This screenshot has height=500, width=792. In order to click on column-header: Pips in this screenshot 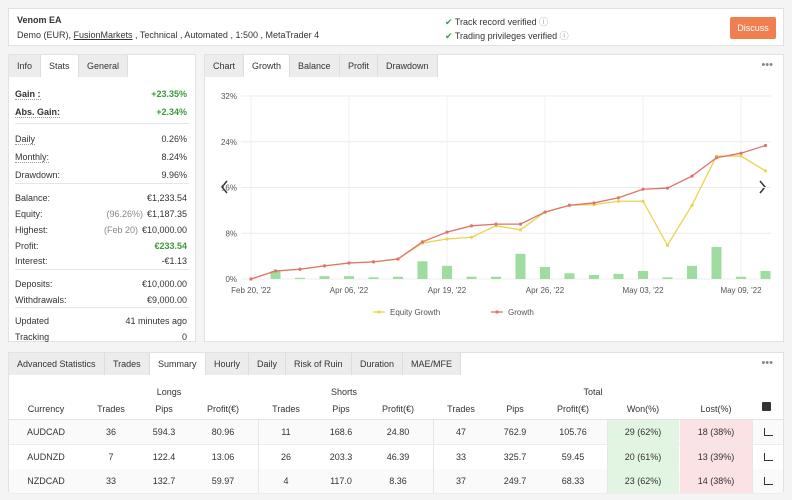, I will do `click(341, 409)`.